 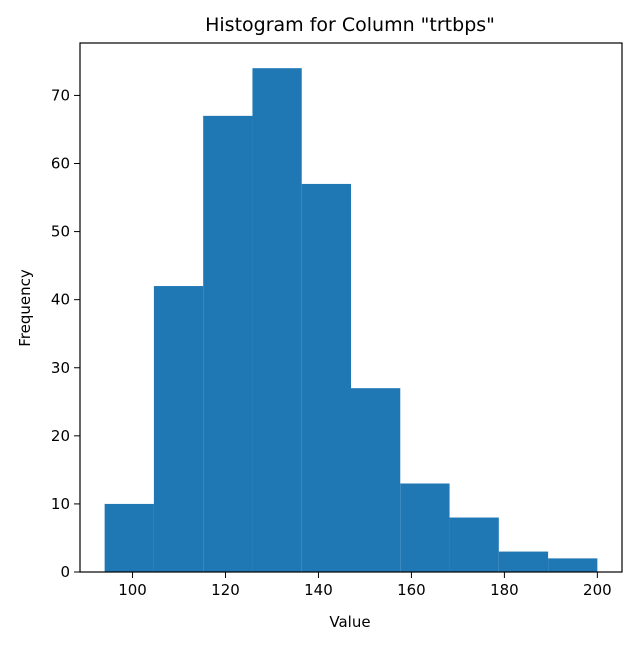 I want to click on y-tick-label: 70, so click(x=60, y=95).